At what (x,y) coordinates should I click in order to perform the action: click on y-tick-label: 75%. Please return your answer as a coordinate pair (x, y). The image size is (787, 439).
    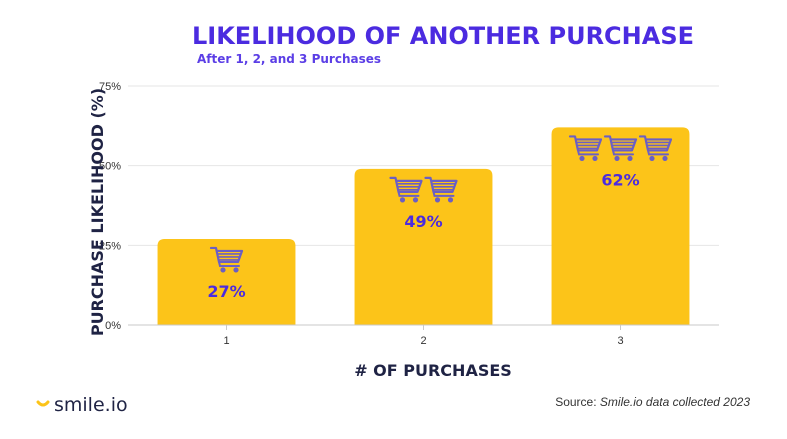
    Looking at the image, I should click on (110, 87).